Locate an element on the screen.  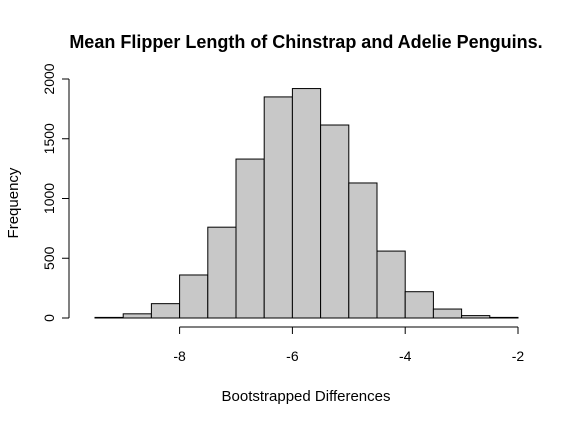
x-tick-label: -4 is located at coordinates (405, 356).